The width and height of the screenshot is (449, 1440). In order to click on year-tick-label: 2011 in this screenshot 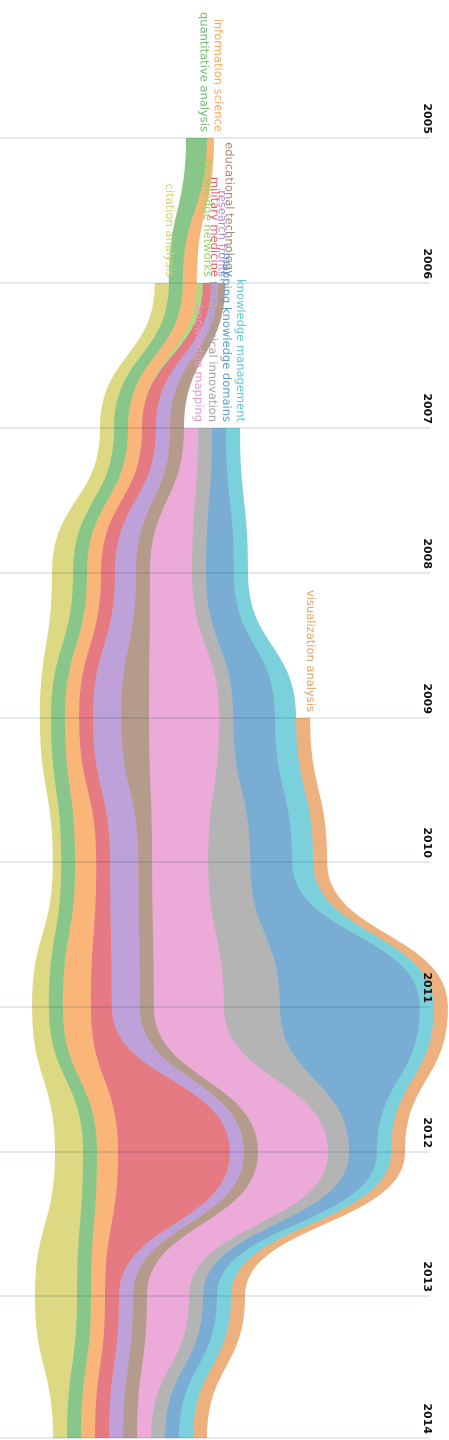, I will do `click(427, 987)`.